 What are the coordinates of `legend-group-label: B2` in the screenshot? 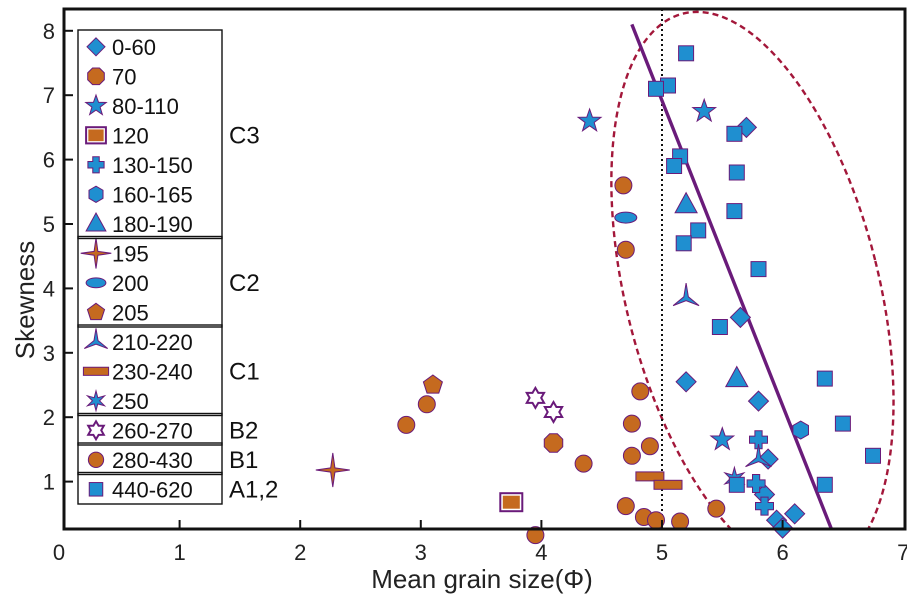 It's located at (243, 430).